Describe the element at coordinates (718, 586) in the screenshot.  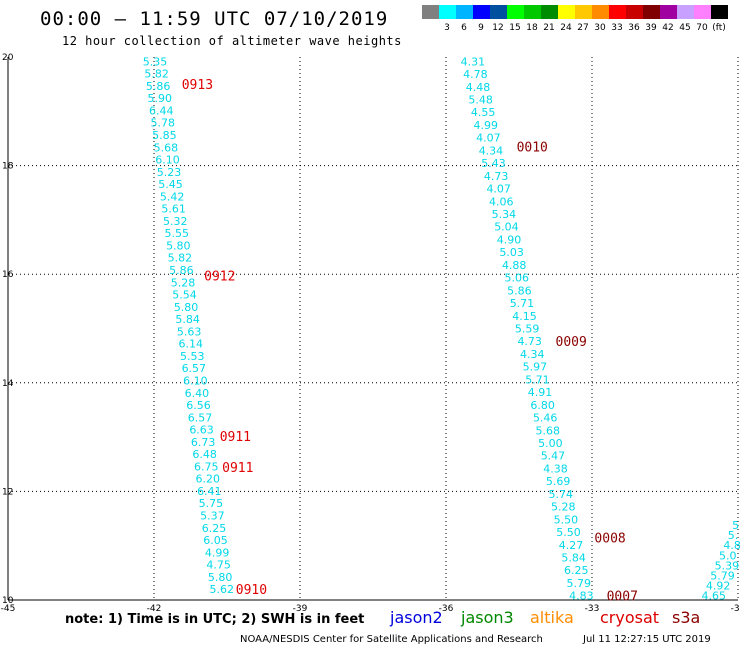
I see `wave-height-value: 4.92` at that location.